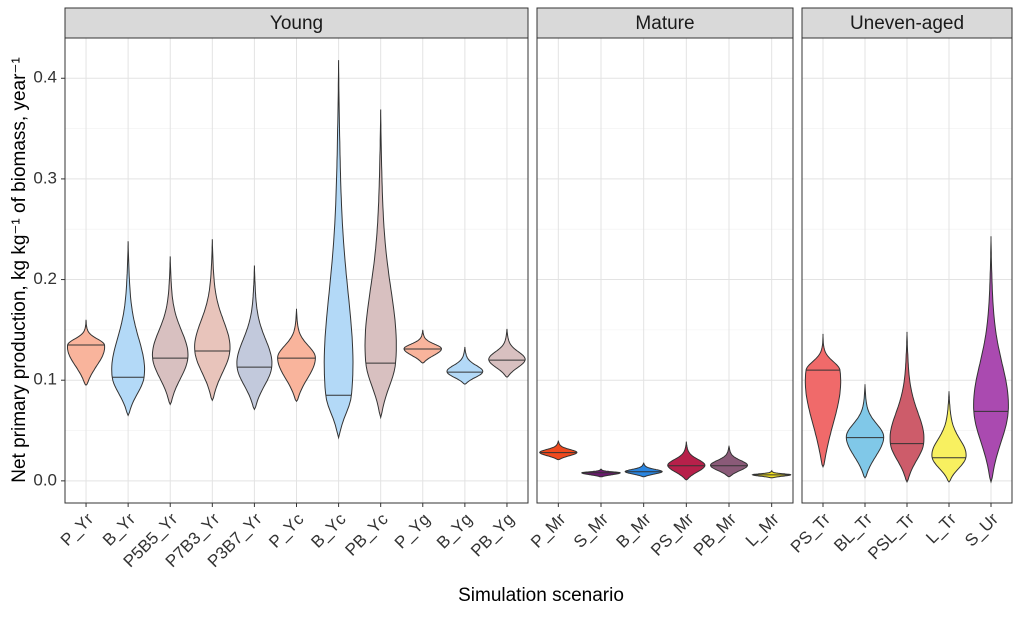 This screenshot has width=1024, height=619. I want to click on strip-title: Young, so click(296, 23).